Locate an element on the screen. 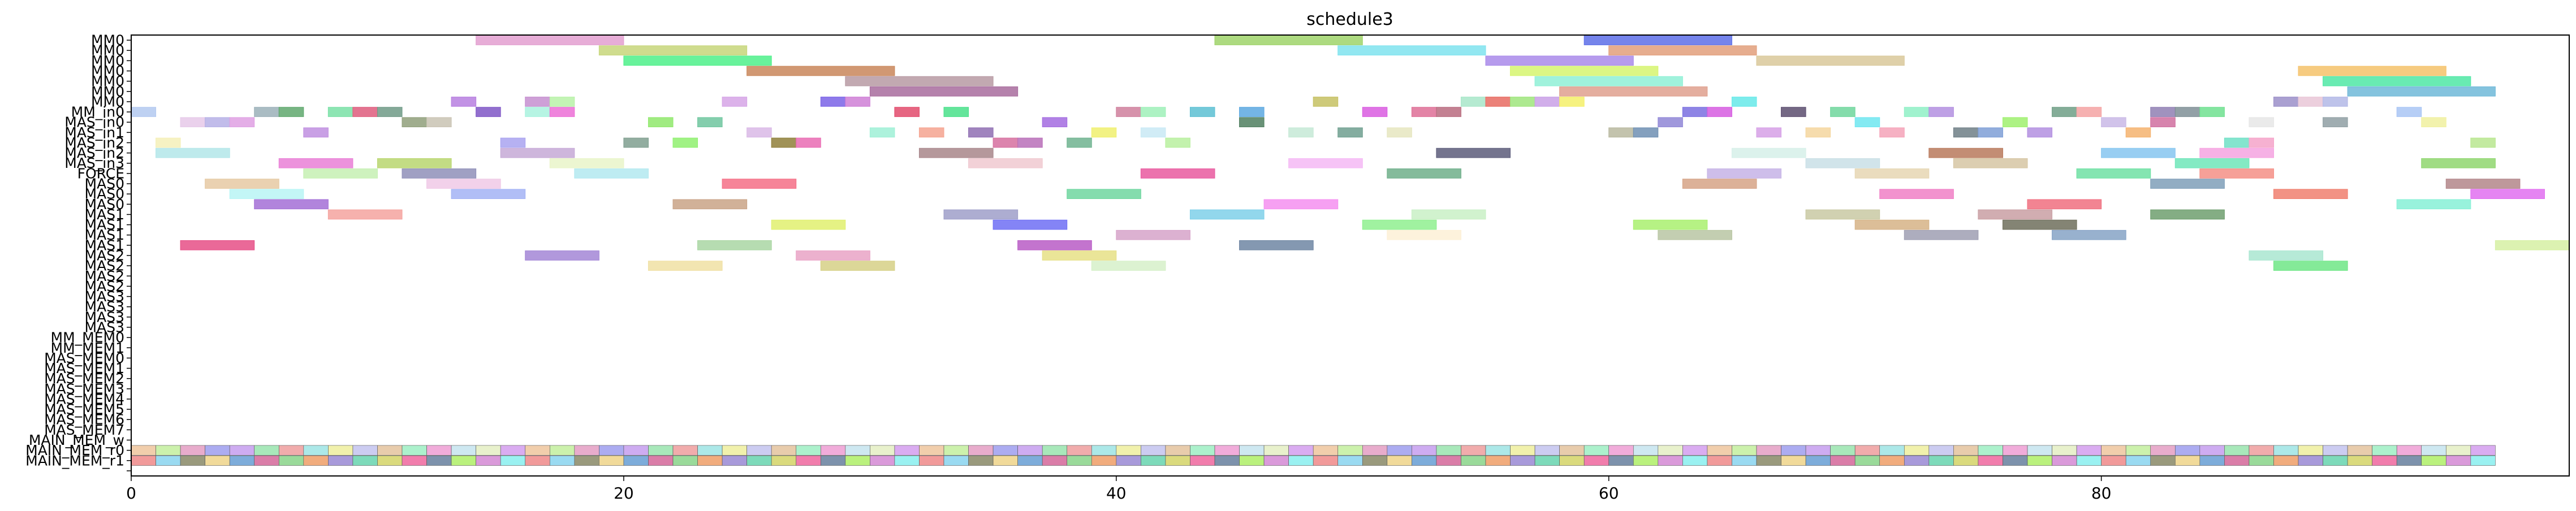 This screenshot has height=511, width=2576. y-tick-label: MAS_MEM6 is located at coordinates (84, 420).